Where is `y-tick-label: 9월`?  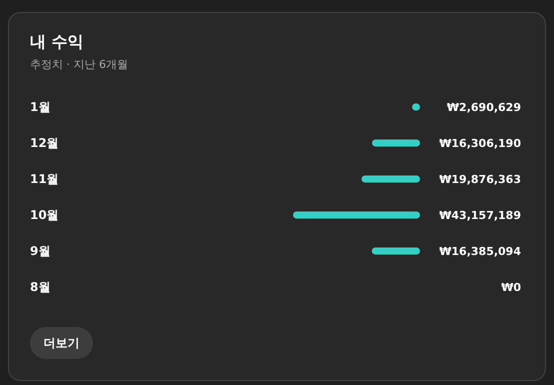 y-tick-label: 9월 is located at coordinates (40, 251).